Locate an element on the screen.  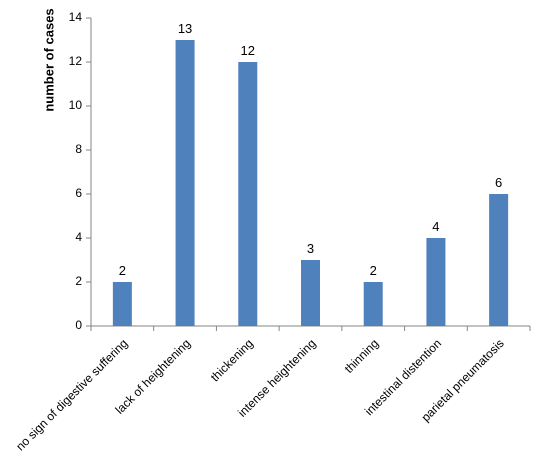
x-tick-label: thickening is located at coordinates (232, 360).